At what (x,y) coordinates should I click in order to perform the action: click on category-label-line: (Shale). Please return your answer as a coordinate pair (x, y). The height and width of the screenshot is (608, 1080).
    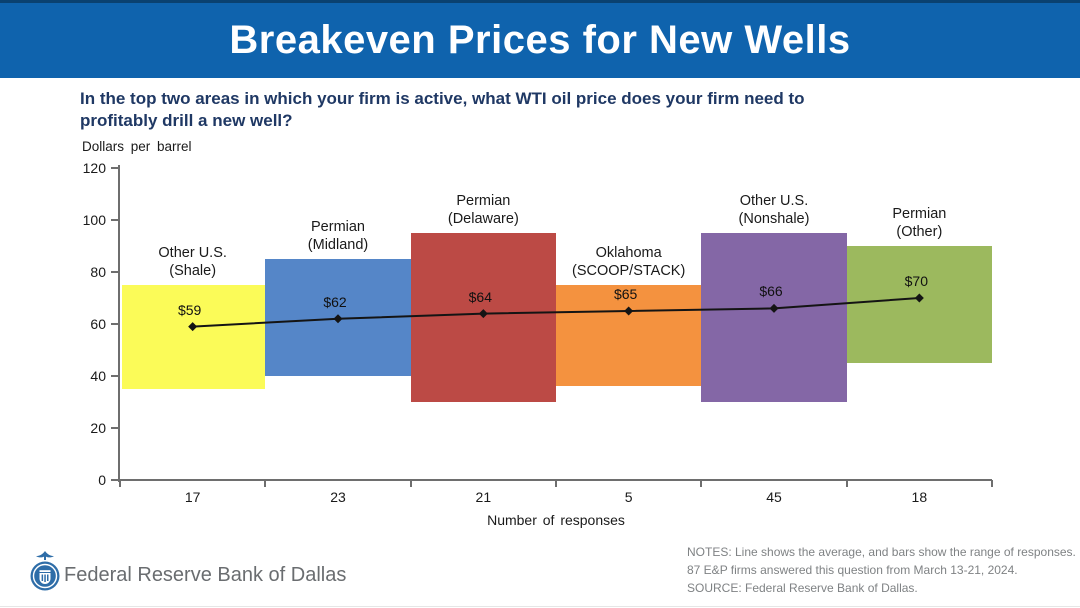
    Looking at the image, I should click on (193, 271).